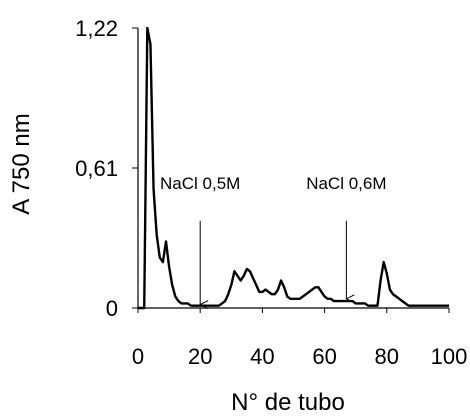 The width and height of the screenshot is (470, 416). Describe the element at coordinates (324, 356) in the screenshot. I see `x-tick-label: 60` at that location.